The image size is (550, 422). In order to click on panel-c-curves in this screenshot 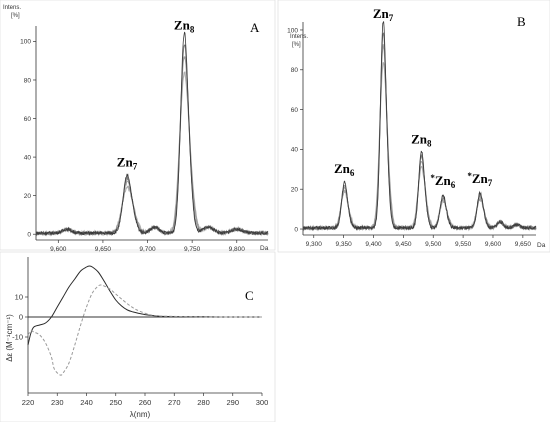, I will do `click(145, 320)`.